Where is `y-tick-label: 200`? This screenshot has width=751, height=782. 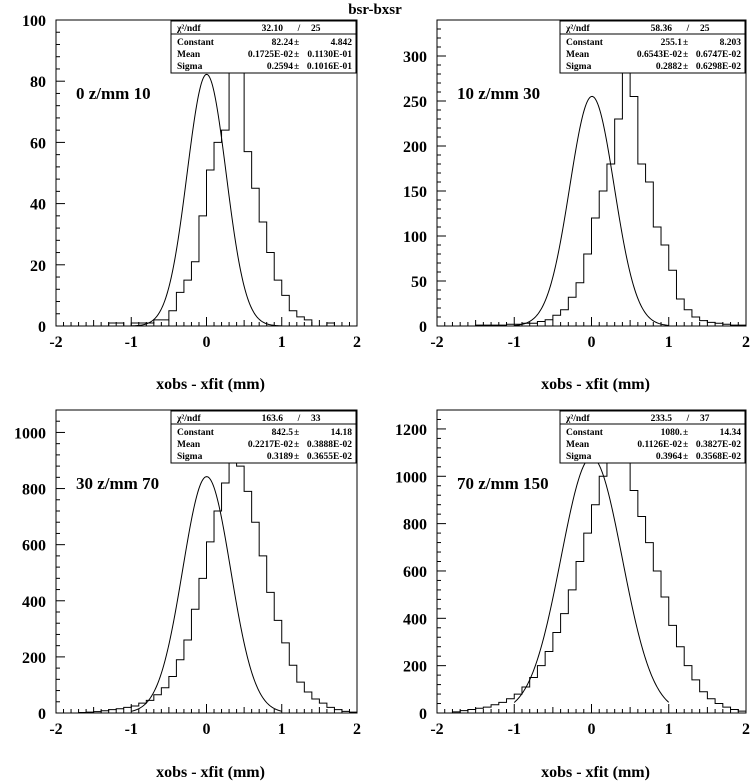 y-tick-label: 200 is located at coordinates (415, 667).